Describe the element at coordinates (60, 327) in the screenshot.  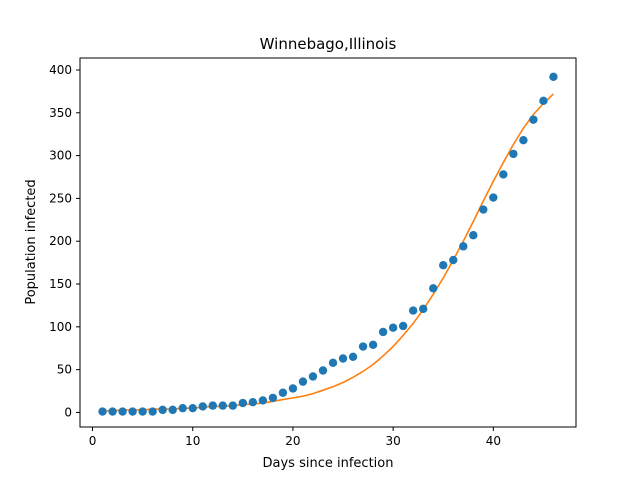
I see `y-tick-label: 100` at that location.